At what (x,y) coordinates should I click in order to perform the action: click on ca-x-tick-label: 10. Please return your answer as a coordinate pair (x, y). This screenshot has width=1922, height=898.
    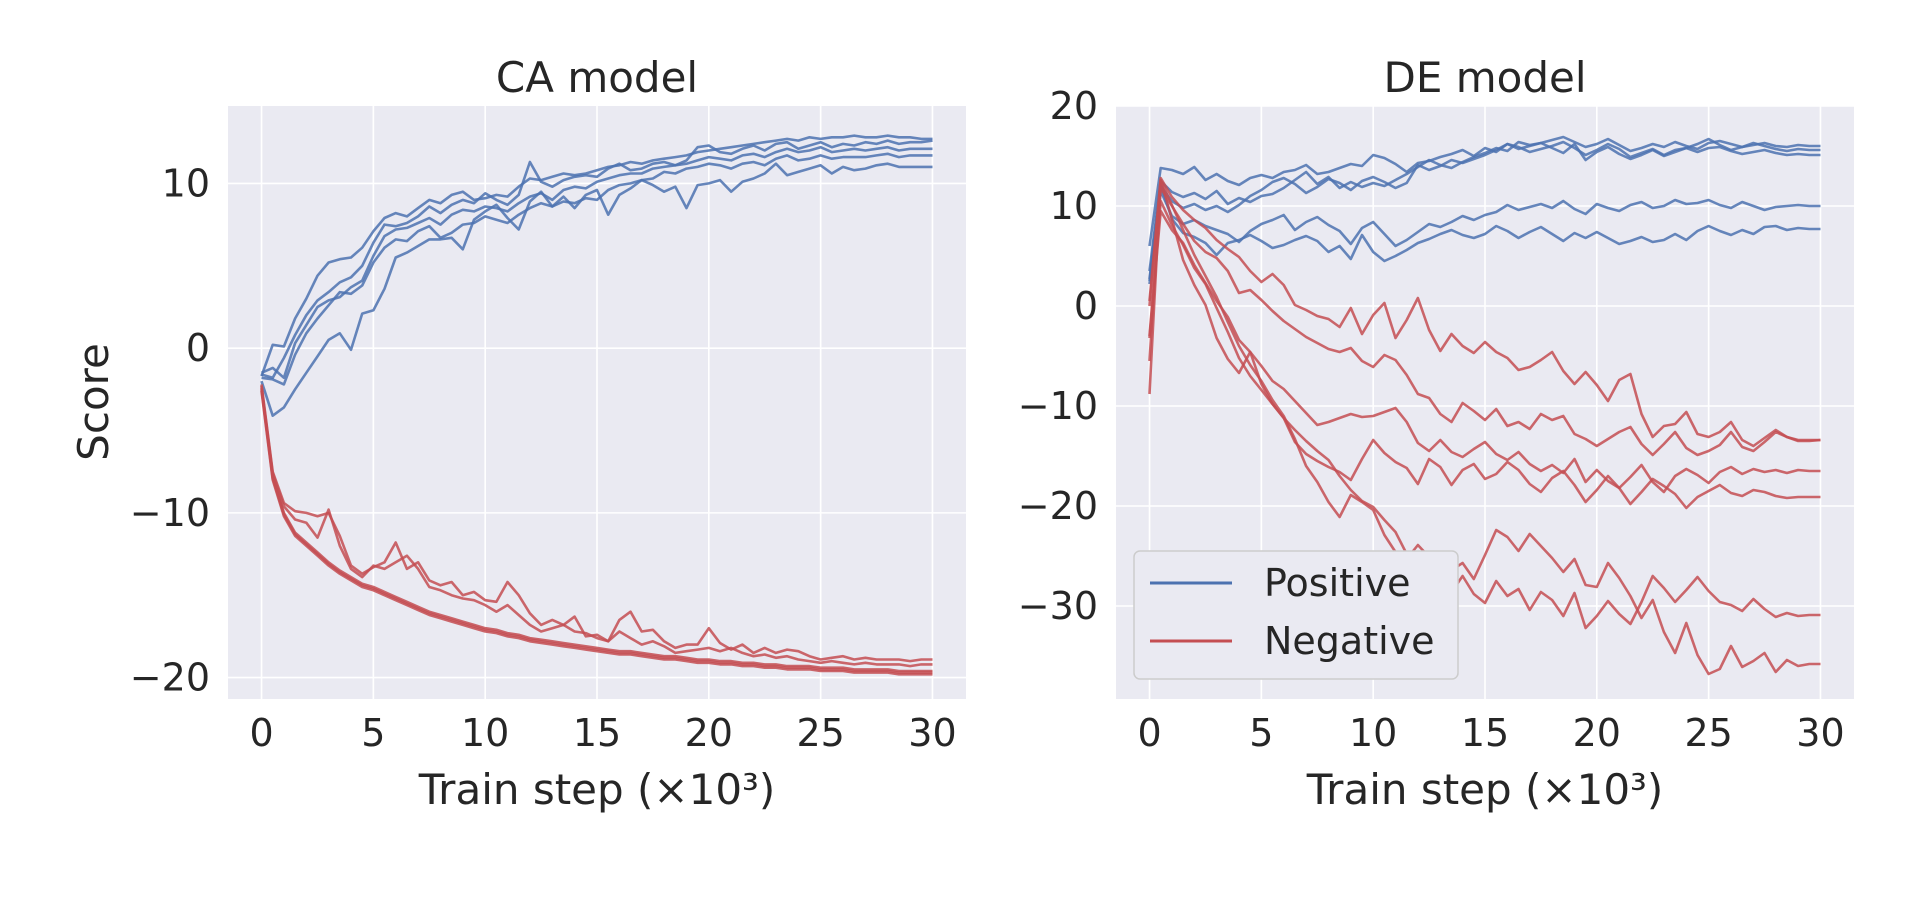
    Looking at the image, I should click on (485, 733).